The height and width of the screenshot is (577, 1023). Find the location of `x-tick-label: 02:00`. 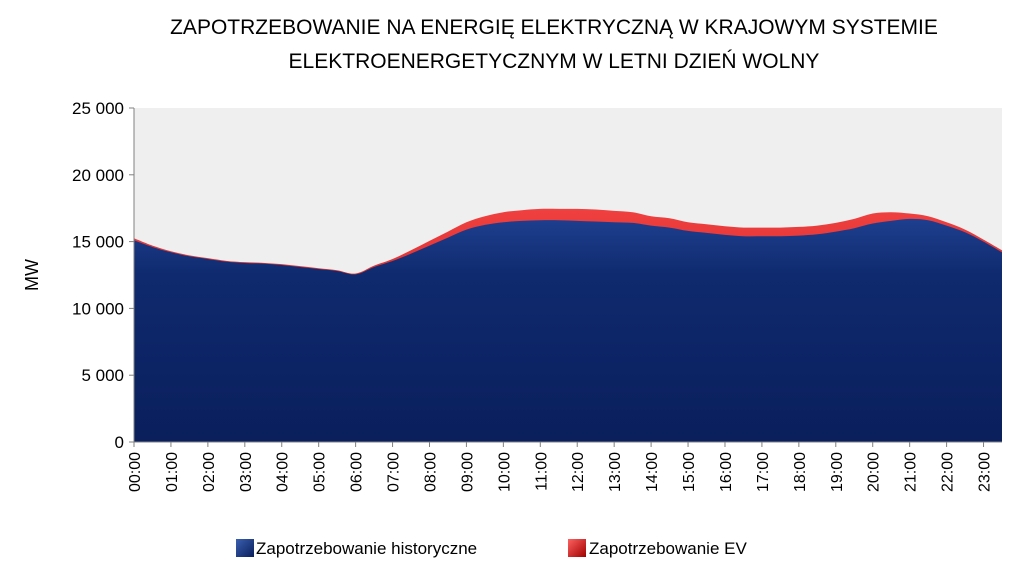

x-tick-label: 02:00 is located at coordinates (209, 472).